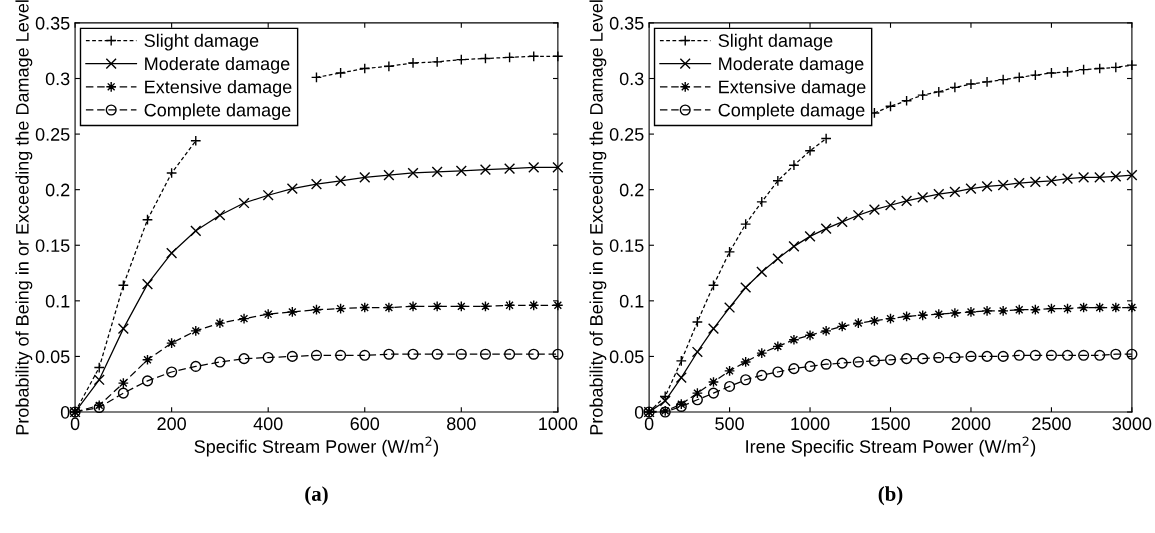 Image resolution: width=1155 pixels, height=533 pixels. Describe the element at coordinates (461, 424) in the screenshot. I see `x-tick-label: 800` at that location.